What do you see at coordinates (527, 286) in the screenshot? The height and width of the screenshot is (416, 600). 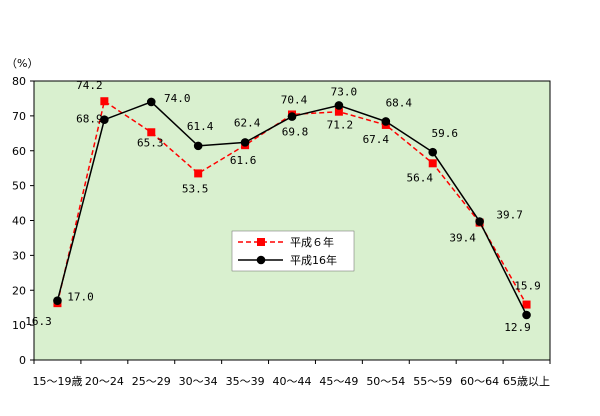 I see `series-1-data-label: 15.9` at bounding box center [527, 286].